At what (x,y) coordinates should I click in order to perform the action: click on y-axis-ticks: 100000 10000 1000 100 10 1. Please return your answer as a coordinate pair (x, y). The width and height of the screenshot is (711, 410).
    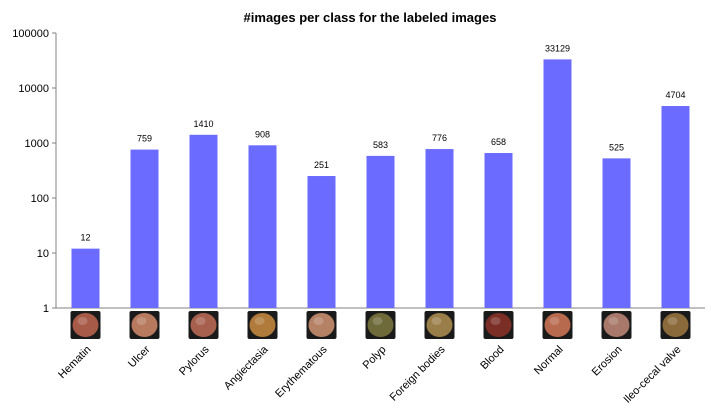
    Looking at the image, I should click on (34, 171).